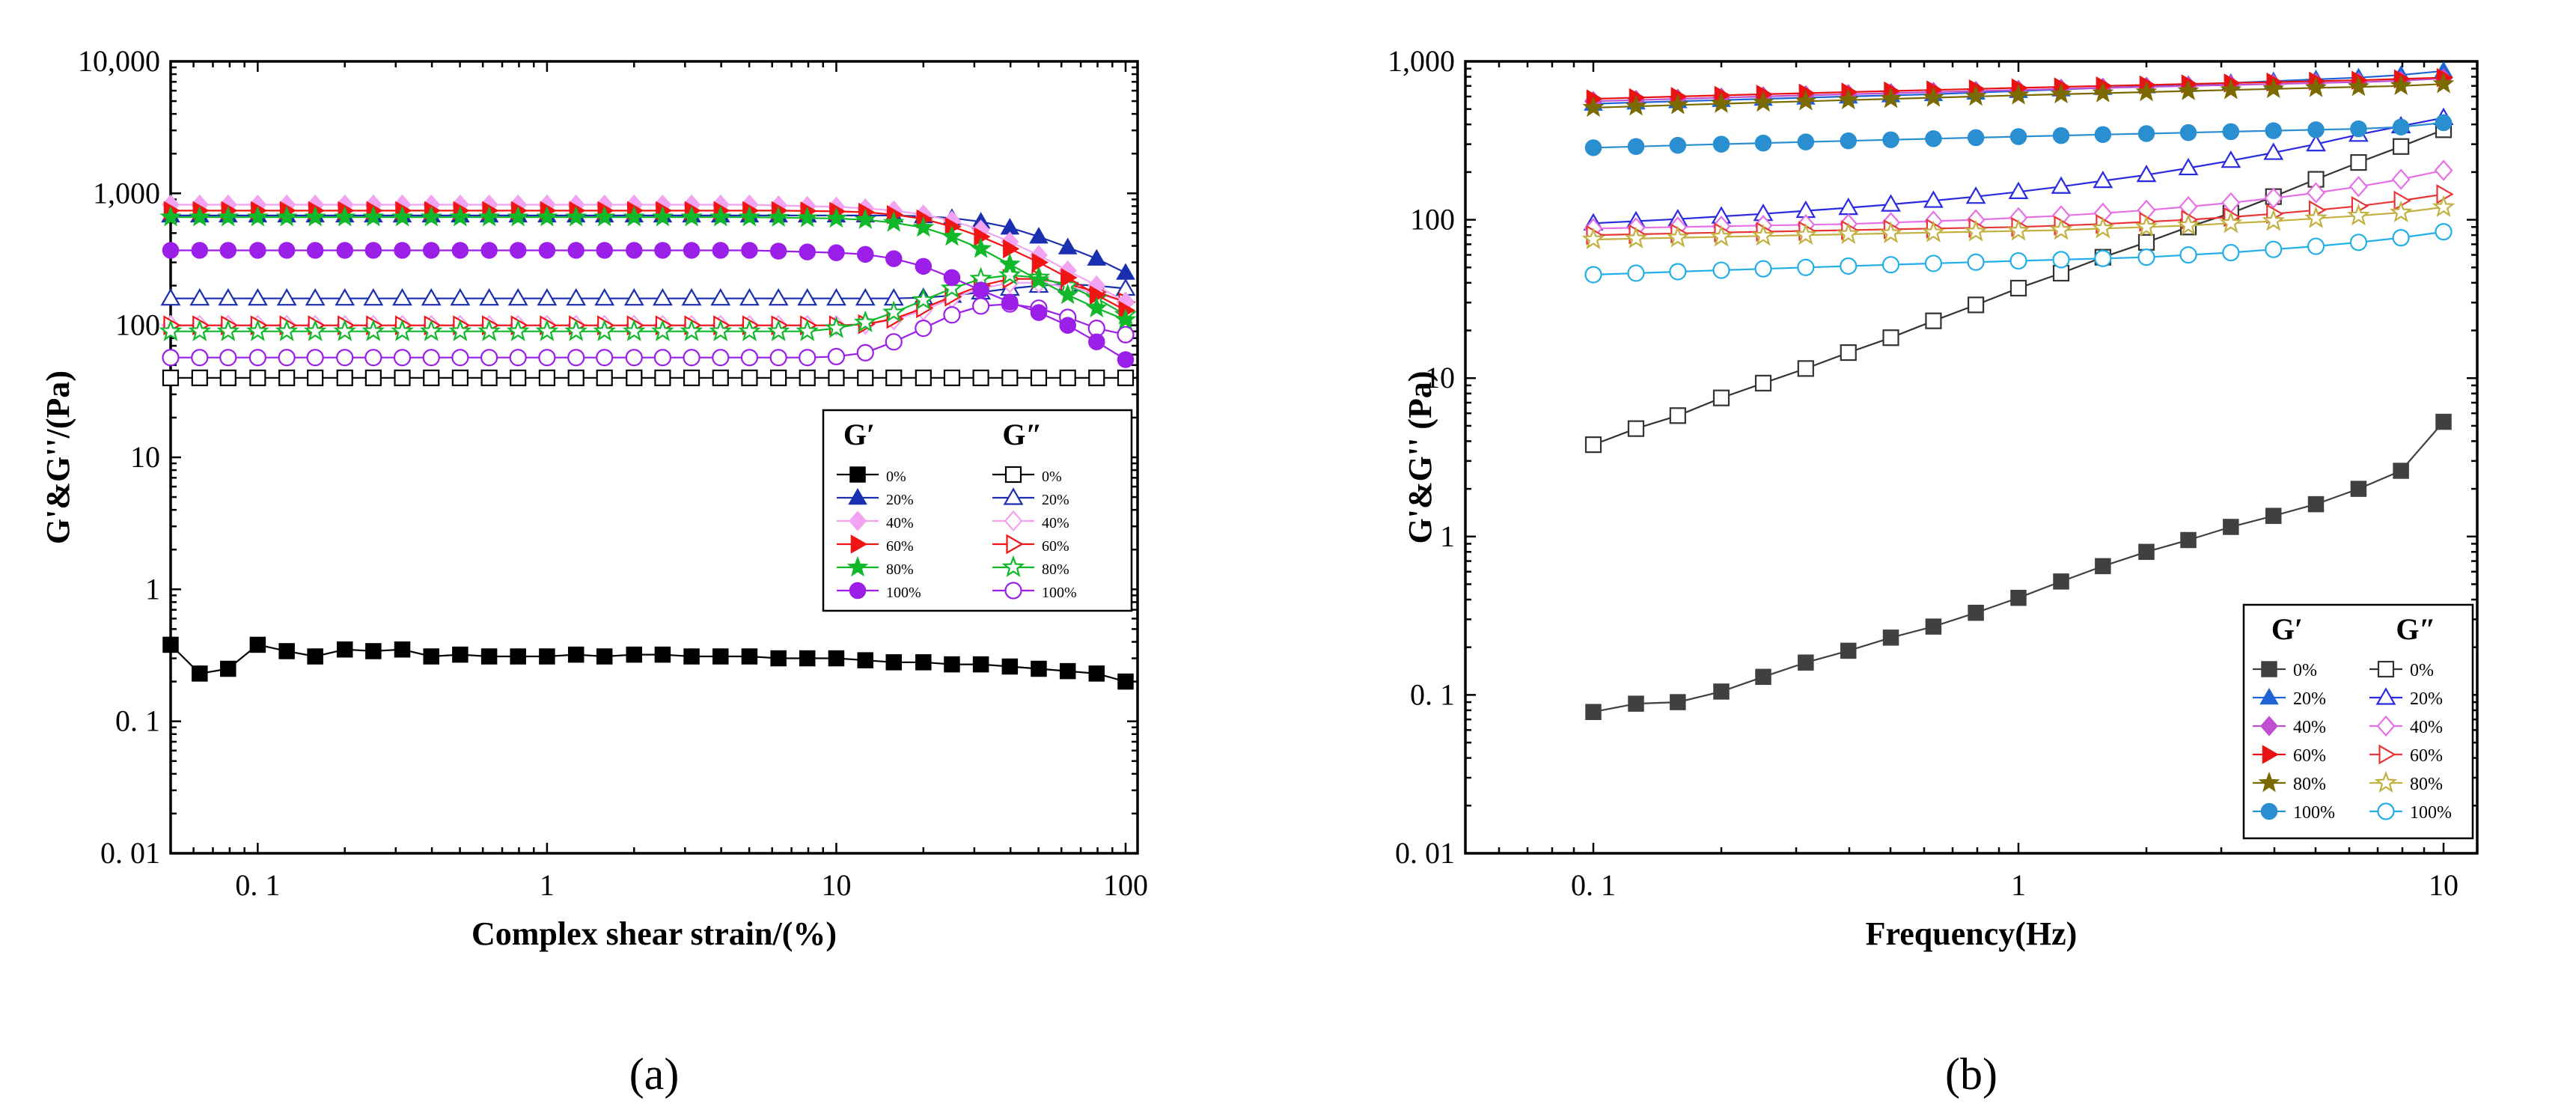 This screenshot has width=2576, height=1119. I want to click on x-tick-label: 10, so click(836, 885).